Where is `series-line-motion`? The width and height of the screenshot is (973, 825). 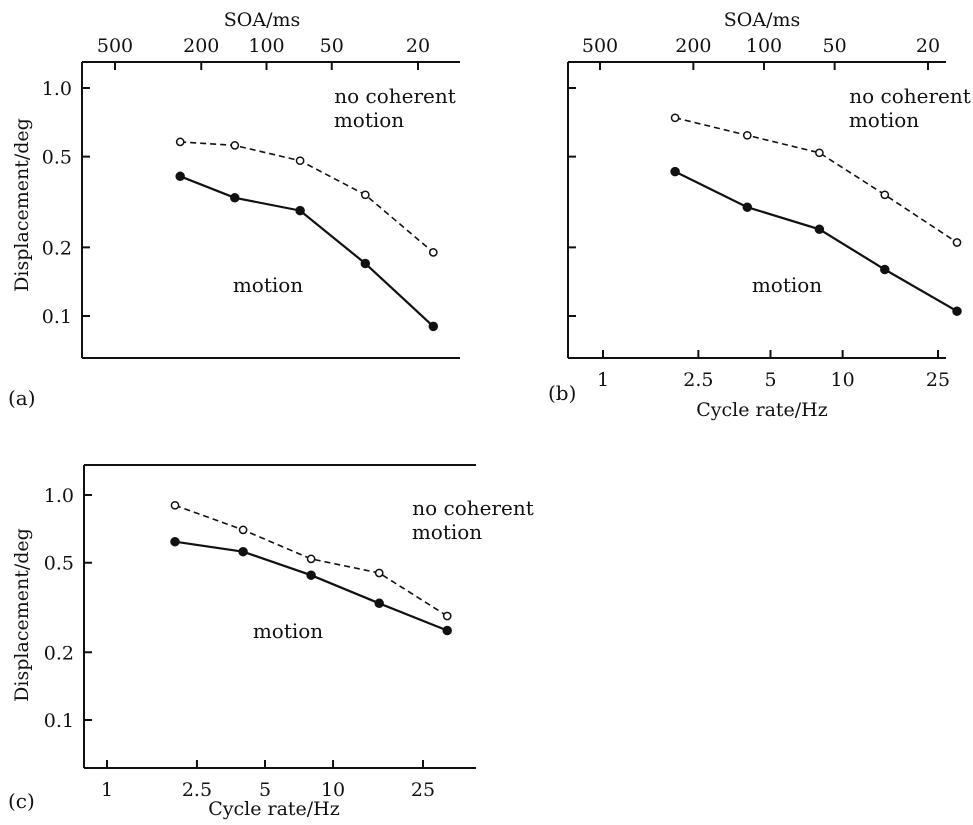 series-line-motion is located at coordinates (307, 251).